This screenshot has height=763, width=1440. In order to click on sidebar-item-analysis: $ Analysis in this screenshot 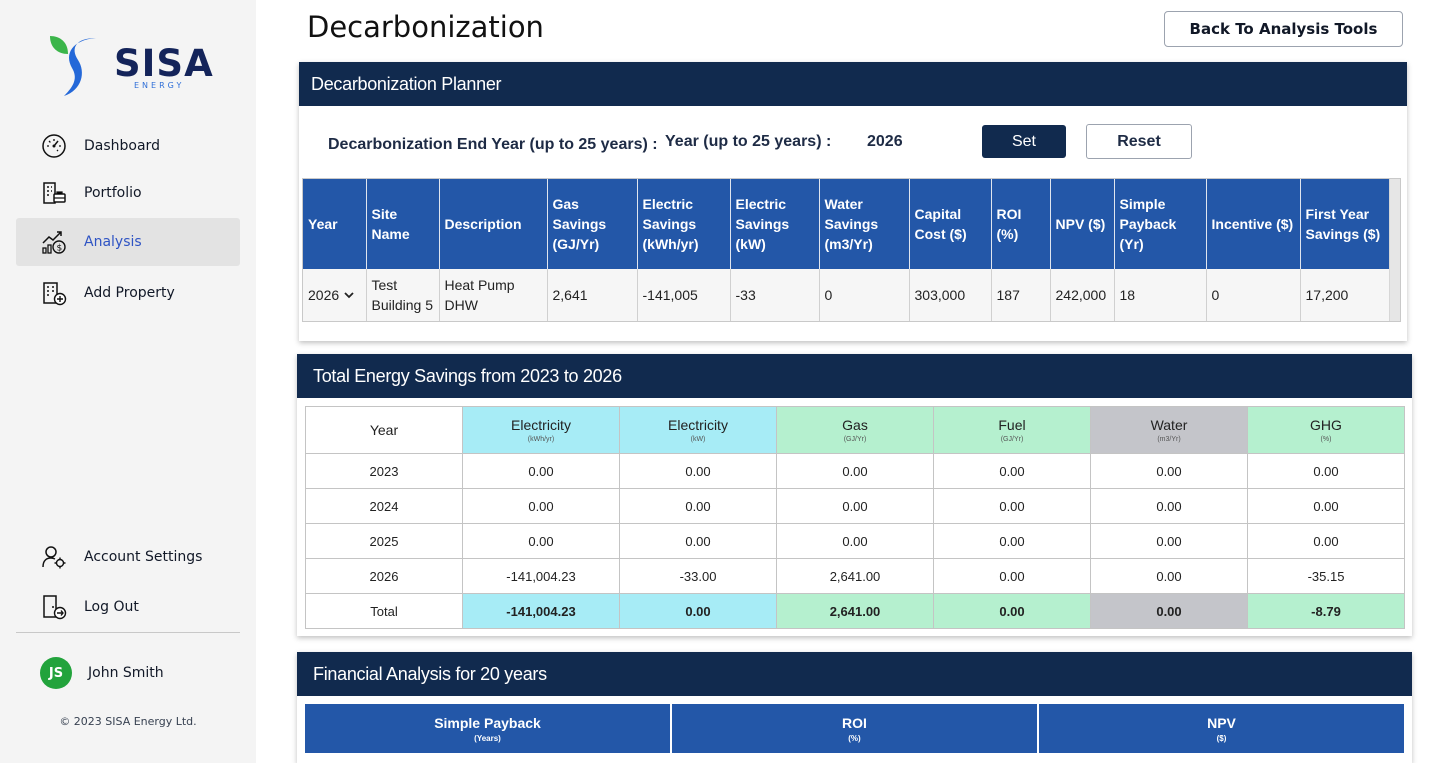, I will do `click(128, 242)`.